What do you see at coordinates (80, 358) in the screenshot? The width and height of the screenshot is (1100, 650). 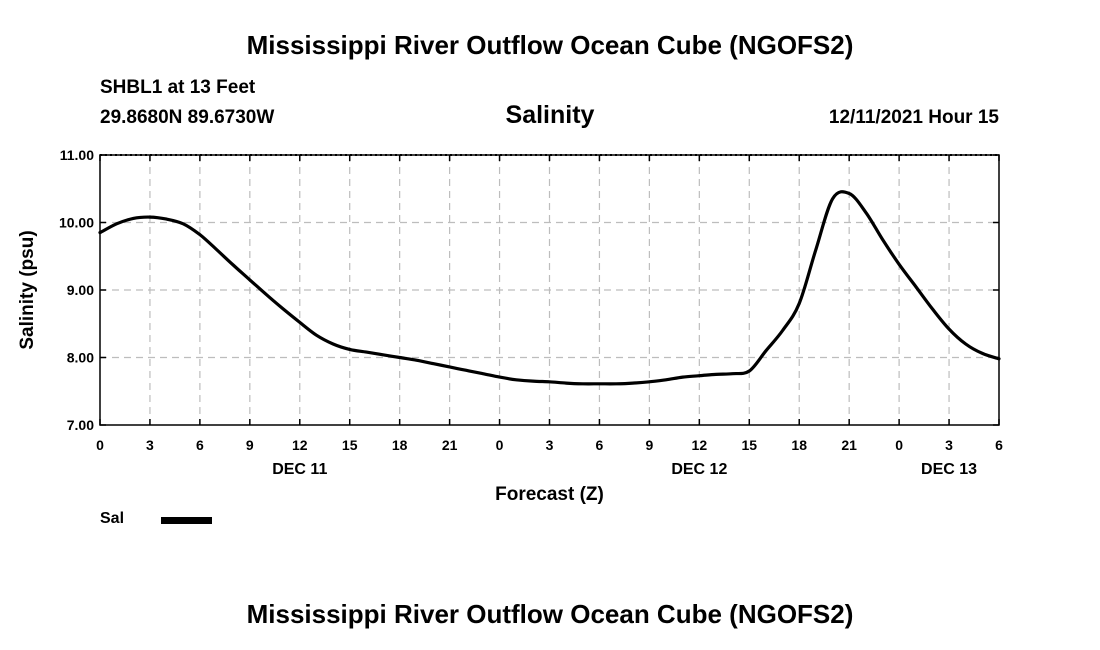 I see `y-tick-label: 8.00` at bounding box center [80, 358].